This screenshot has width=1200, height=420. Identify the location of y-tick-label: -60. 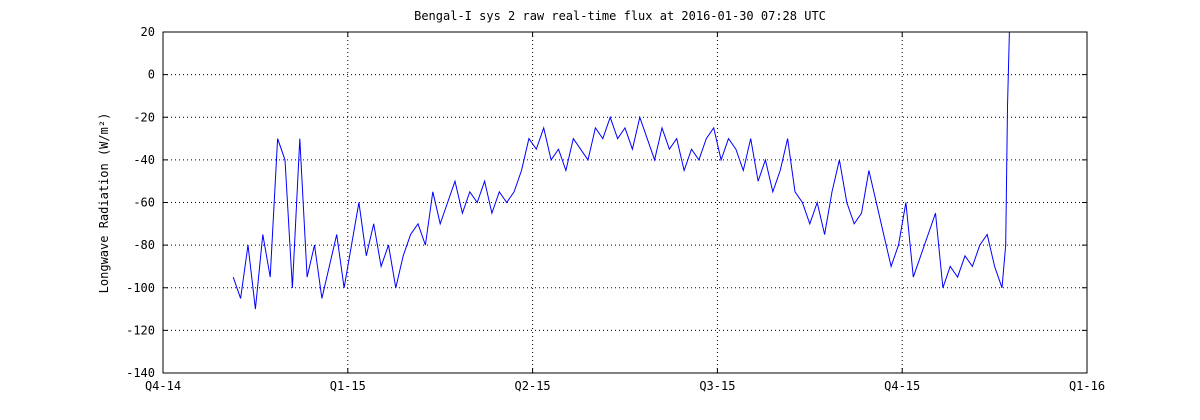
(144, 203).